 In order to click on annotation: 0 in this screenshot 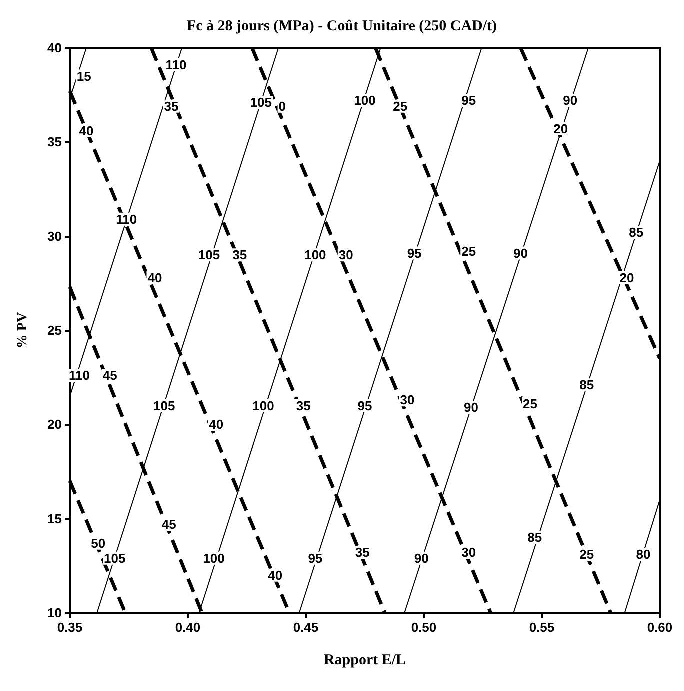, I will do `click(282, 106)`.